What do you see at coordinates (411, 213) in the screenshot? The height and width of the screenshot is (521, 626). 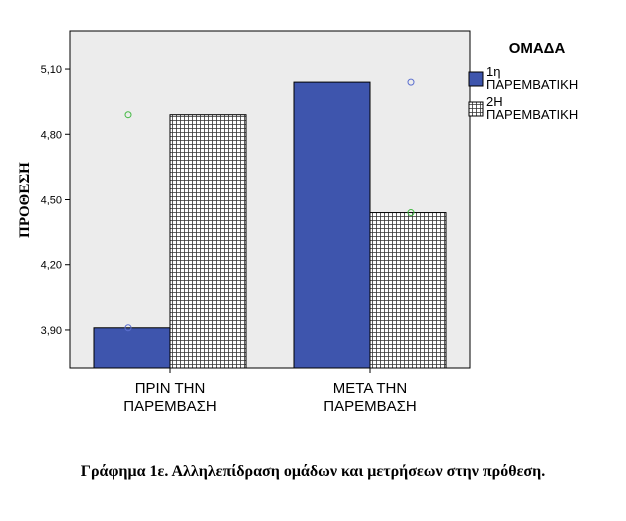 I see `marker-series1-cat1` at bounding box center [411, 213].